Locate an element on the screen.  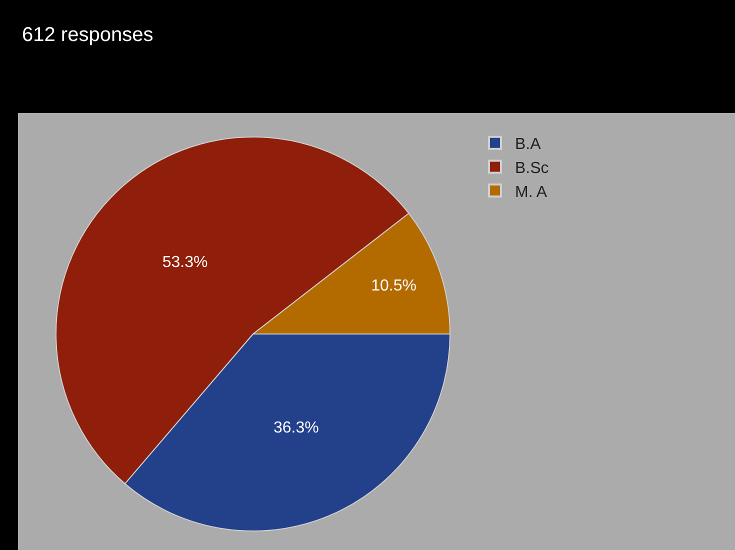
legend-label: B.A is located at coordinates (528, 145).